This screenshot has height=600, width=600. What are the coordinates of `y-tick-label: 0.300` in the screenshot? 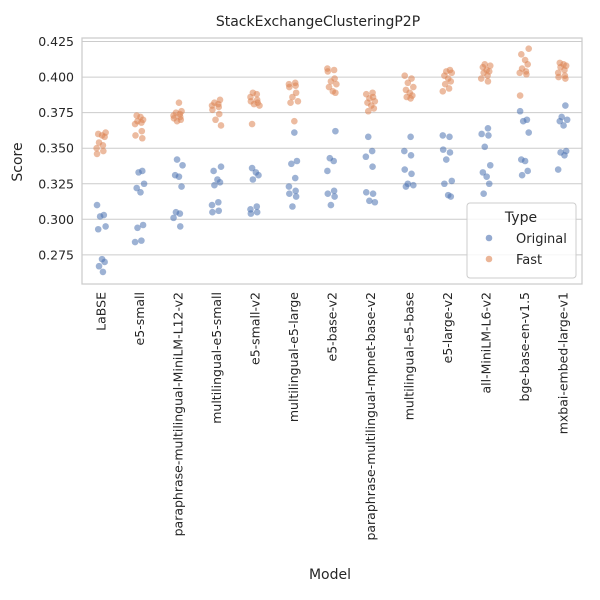 It's located at (56, 219).